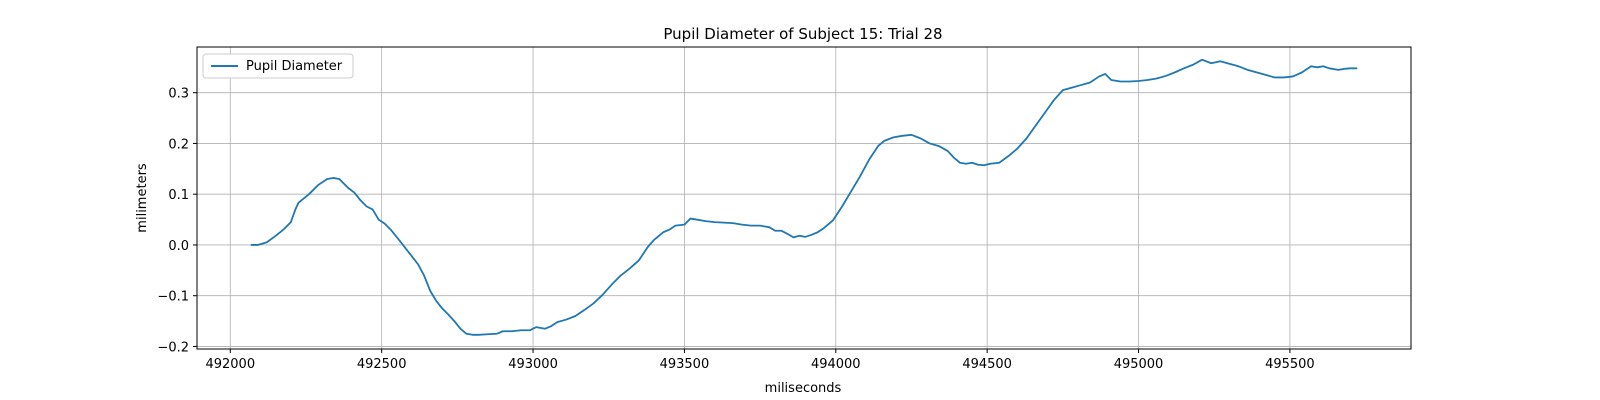  Describe the element at coordinates (178, 144) in the screenshot. I see `y-tick-label: 0.2` at that location.